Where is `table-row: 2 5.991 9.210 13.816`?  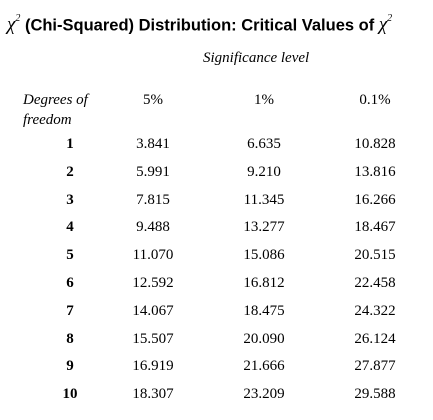
table-row: 2 5.991 9.210 13.816 is located at coordinates (216, 178).